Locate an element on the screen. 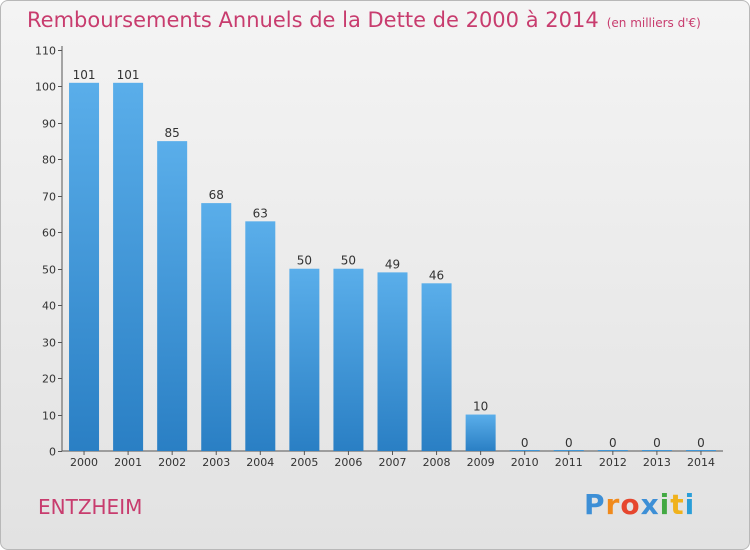 The width and height of the screenshot is (750, 550). y-tick-label: 30 is located at coordinates (49, 343).